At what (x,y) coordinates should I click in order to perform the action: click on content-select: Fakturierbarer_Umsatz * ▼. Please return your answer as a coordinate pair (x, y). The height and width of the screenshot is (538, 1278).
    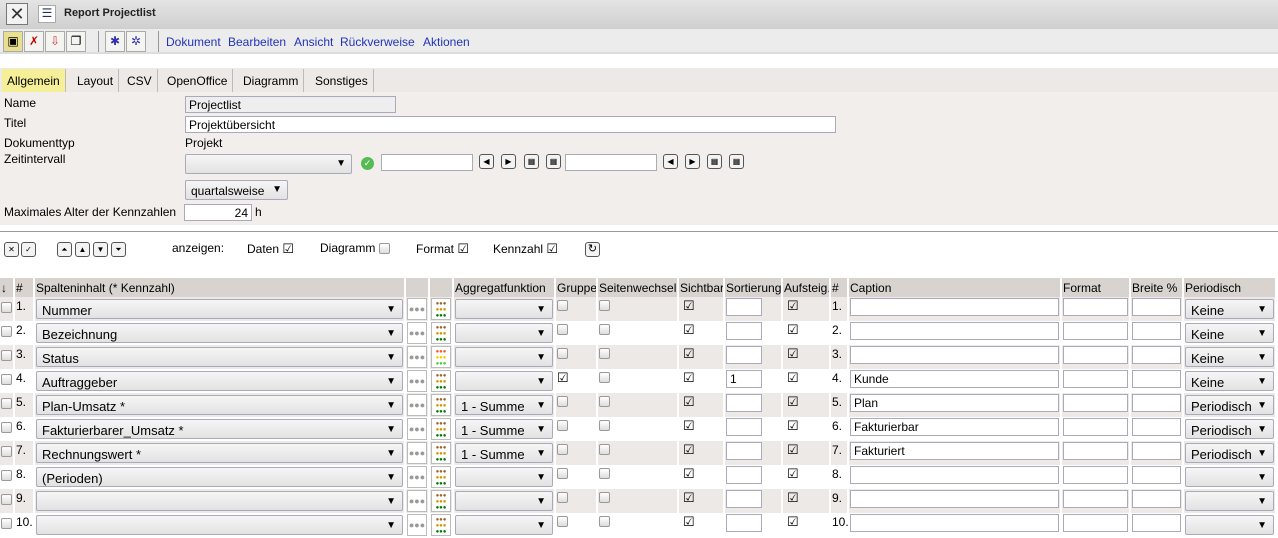
    Looking at the image, I should click on (219, 429).